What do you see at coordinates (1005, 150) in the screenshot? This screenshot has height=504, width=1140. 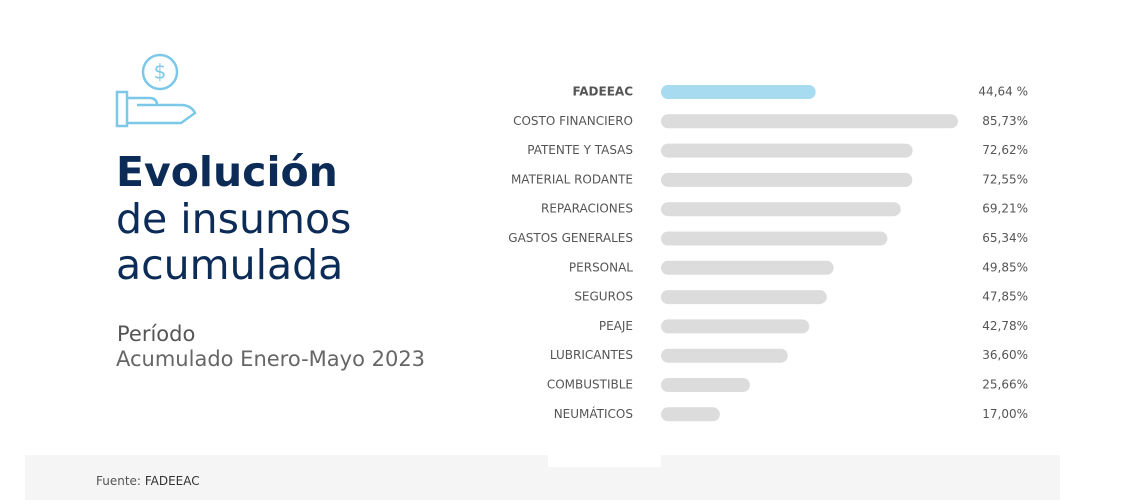 I see `value-label: 72,62%` at bounding box center [1005, 150].